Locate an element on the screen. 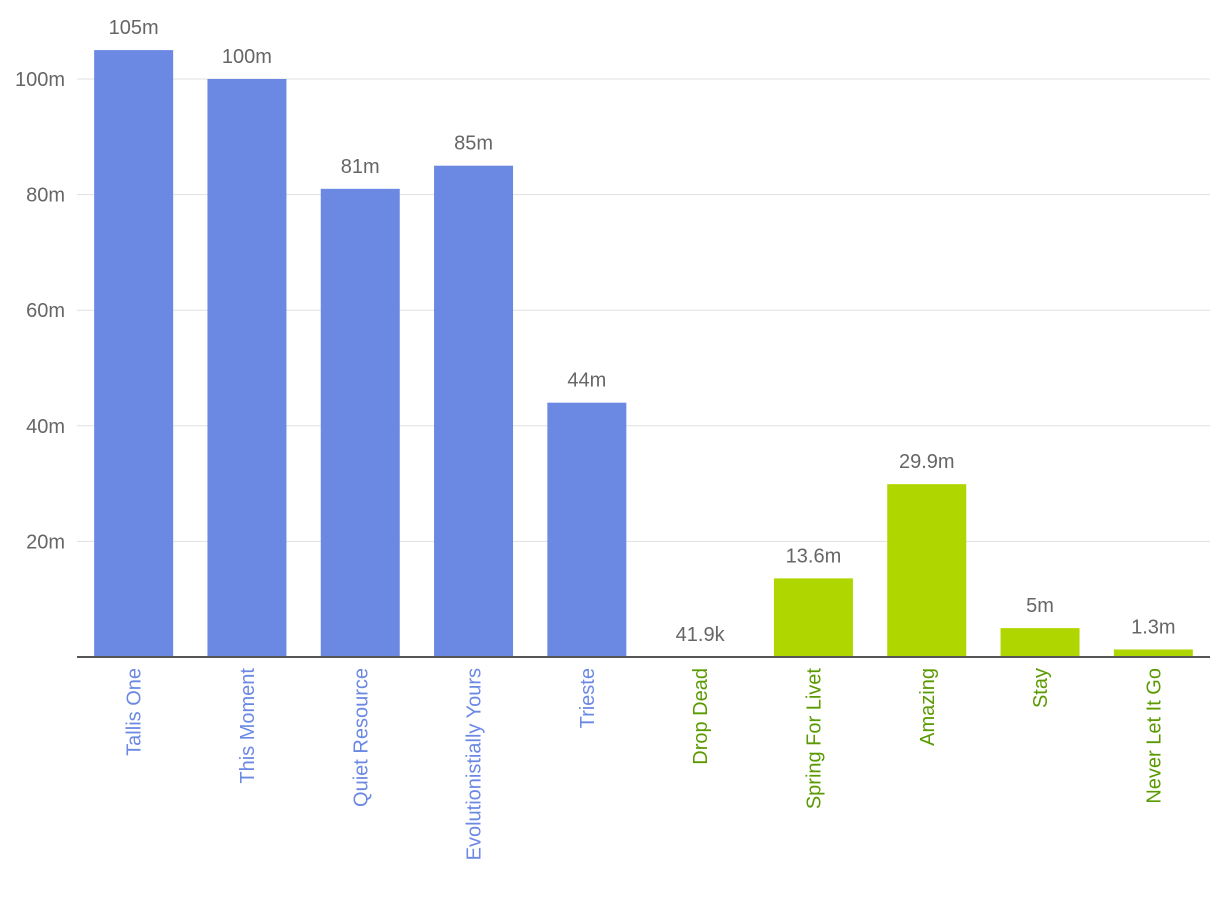 This screenshot has width=1220, height=906. category-label: Trieste is located at coordinates (588, 698).